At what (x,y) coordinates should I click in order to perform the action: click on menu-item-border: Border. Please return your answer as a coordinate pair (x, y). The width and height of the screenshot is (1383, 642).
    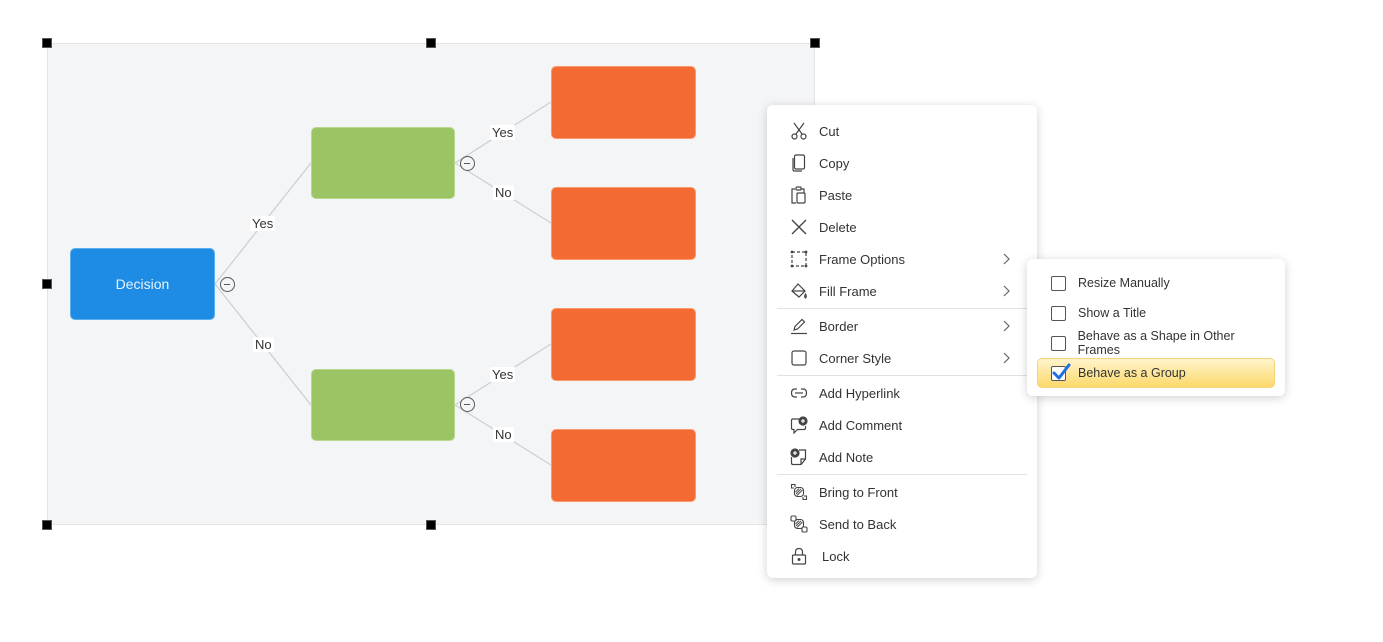
    Looking at the image, I should click on (902, 326).